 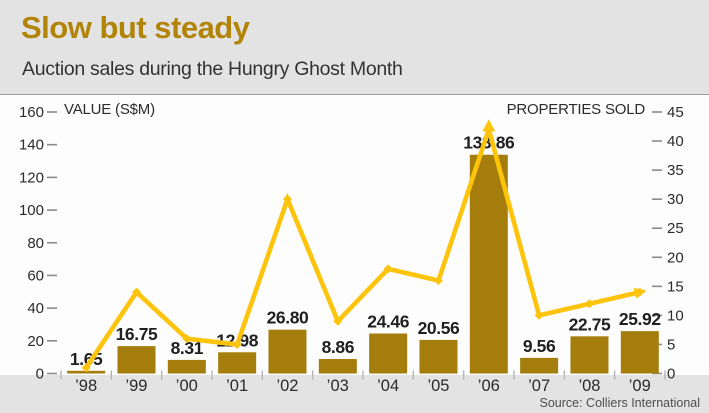 I want to click on right-axis-tick-label: 20, so click(x=675, y=257).